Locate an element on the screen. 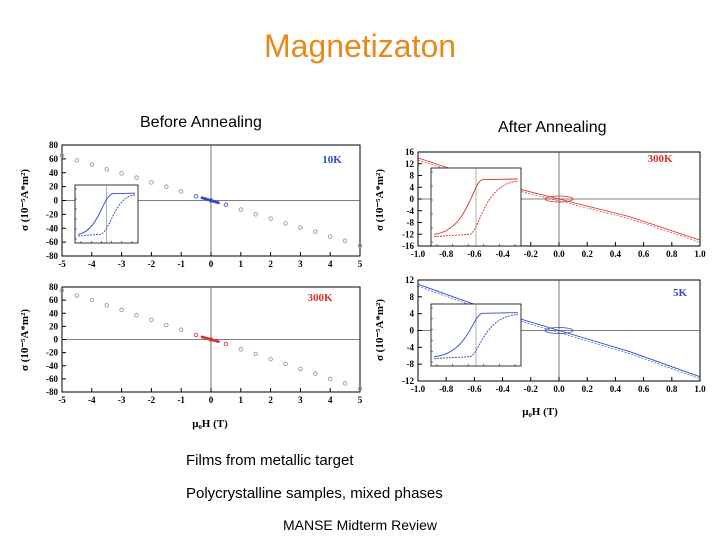 The height and width of the screenshot is (540, 720). y-tick-label: -8 is located at coordinates (411, 223).